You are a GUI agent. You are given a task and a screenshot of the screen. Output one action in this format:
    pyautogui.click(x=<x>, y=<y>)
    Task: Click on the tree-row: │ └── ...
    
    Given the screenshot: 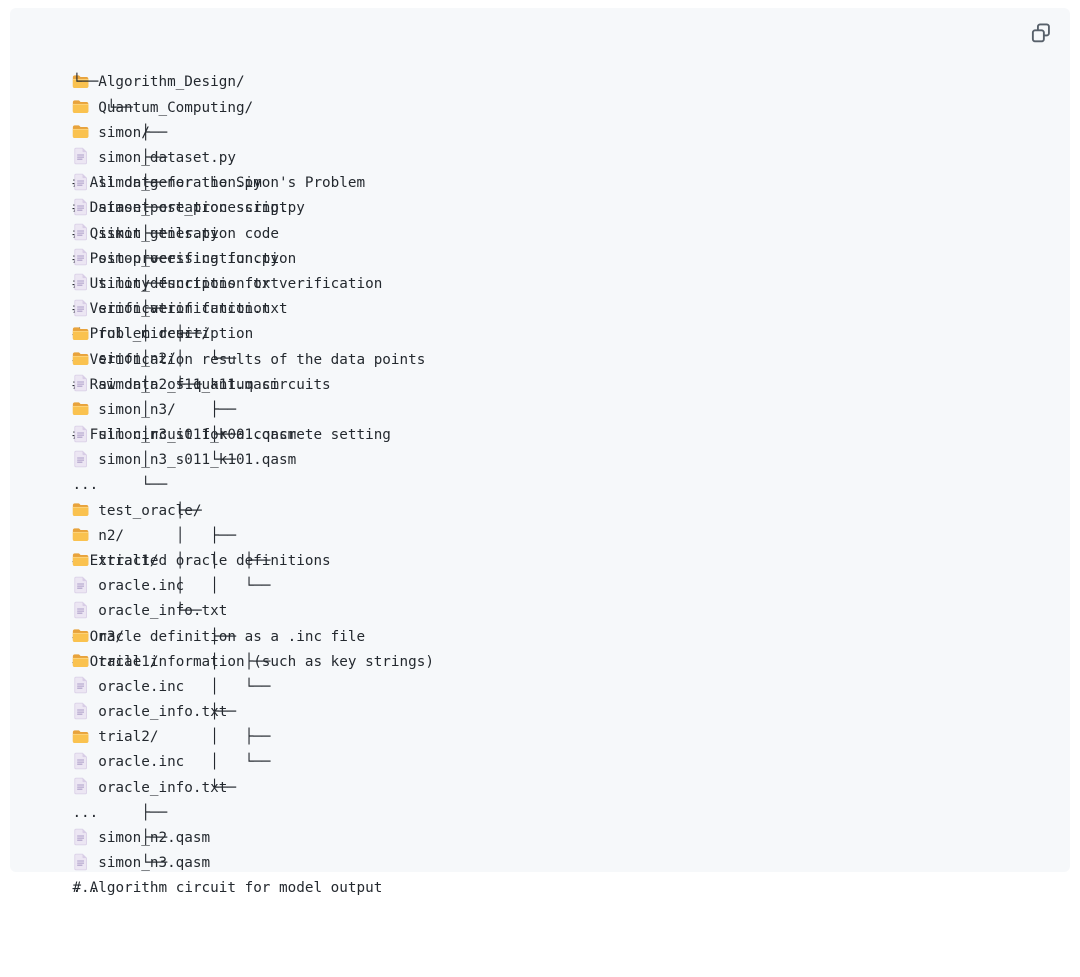 What is the action you would take?
    pyautogui.click(x=550, y=458)
    